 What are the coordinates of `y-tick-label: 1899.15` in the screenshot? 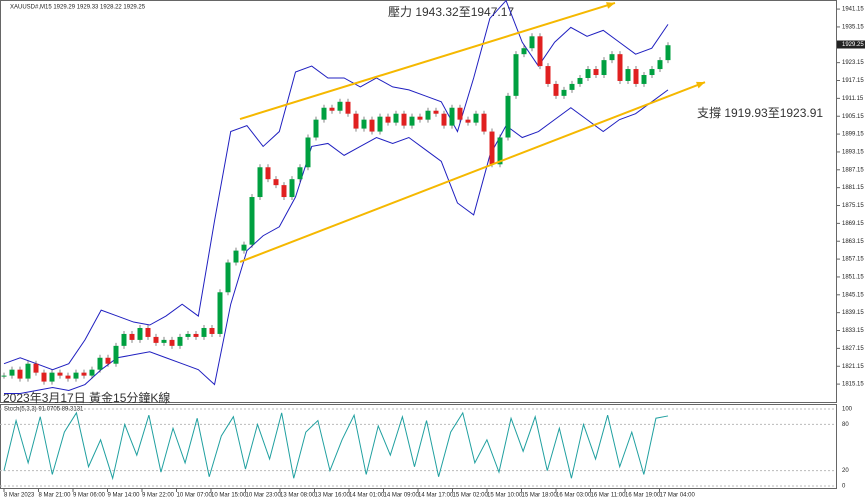 It's located at (853, 135).